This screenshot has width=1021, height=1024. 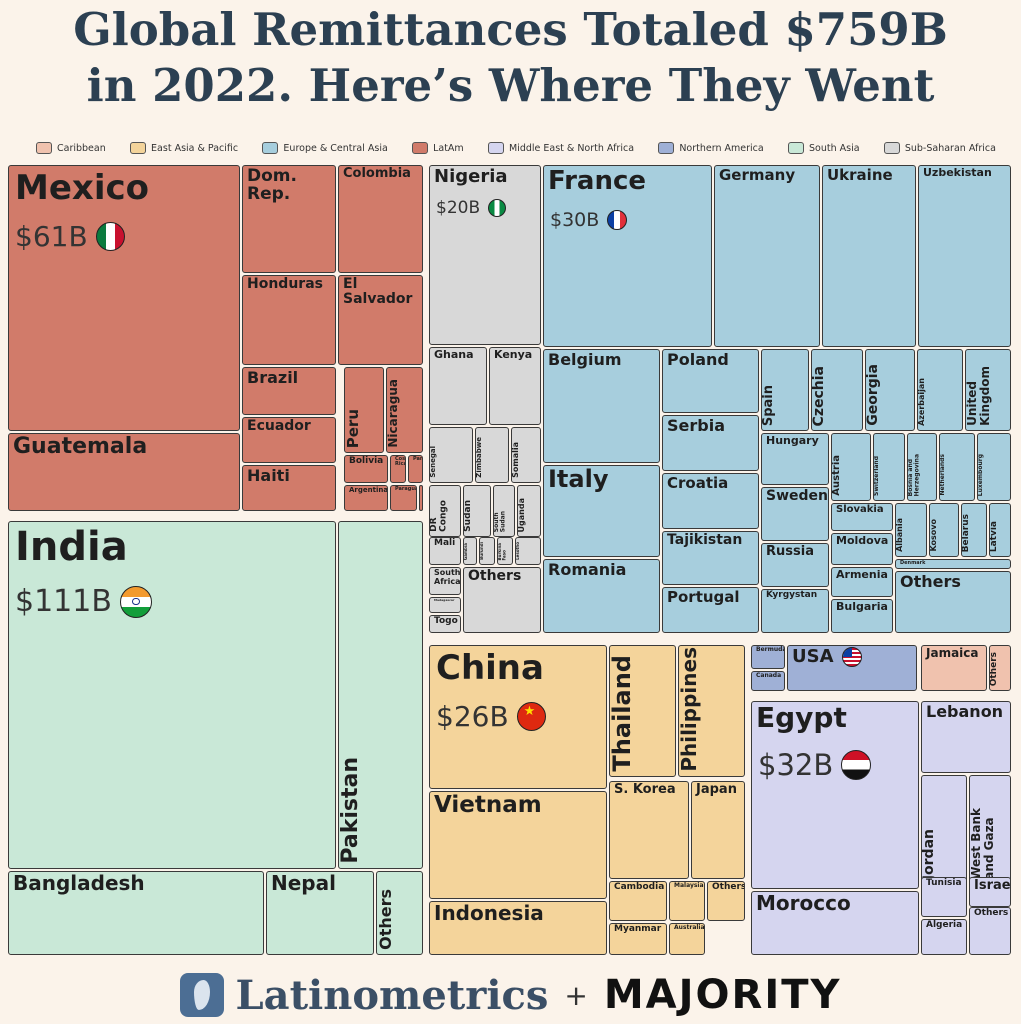 What do you see at coordinates (869, 256) in the screenshot?
I see `cell-ukraine: Ukraine` at bounding box center [869, 256].